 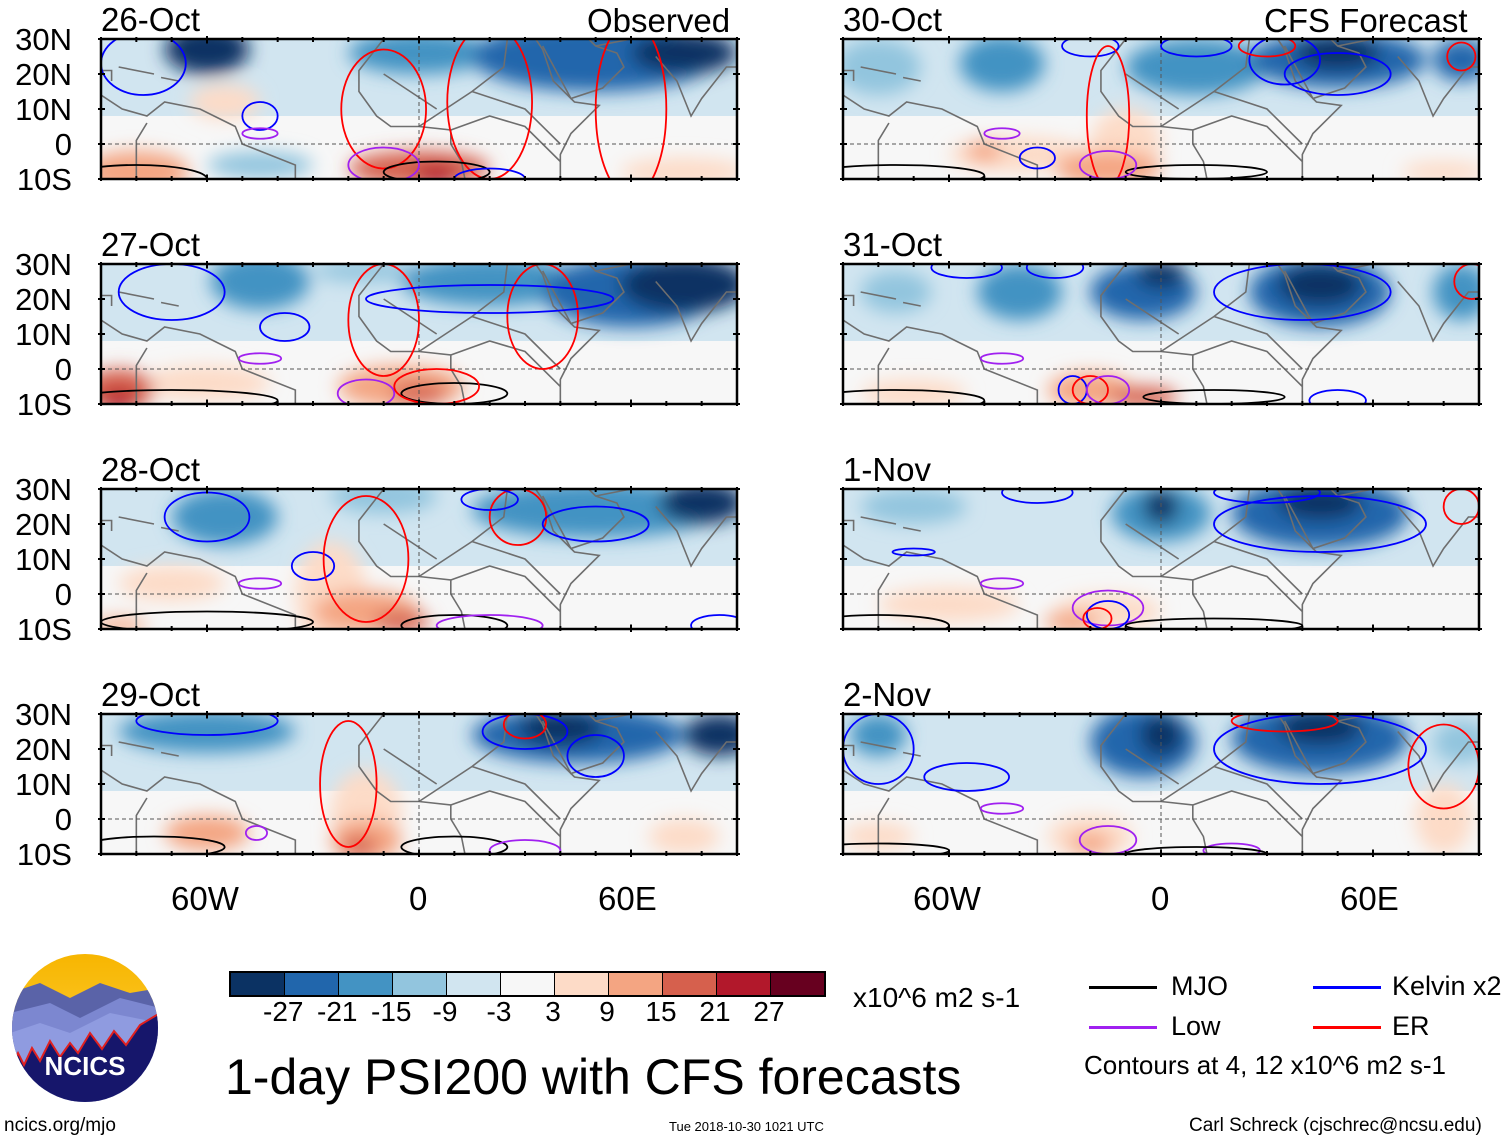 What do you see at coordinates (769, 1011) in the screenshot?
I see `colorbar-label: 27` at bounding box center [769, 1011].